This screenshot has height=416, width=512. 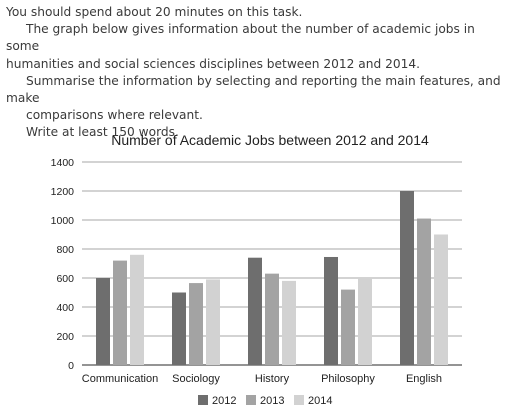 I want to click on y-tick-label: 0, so click(x=71, y=366).